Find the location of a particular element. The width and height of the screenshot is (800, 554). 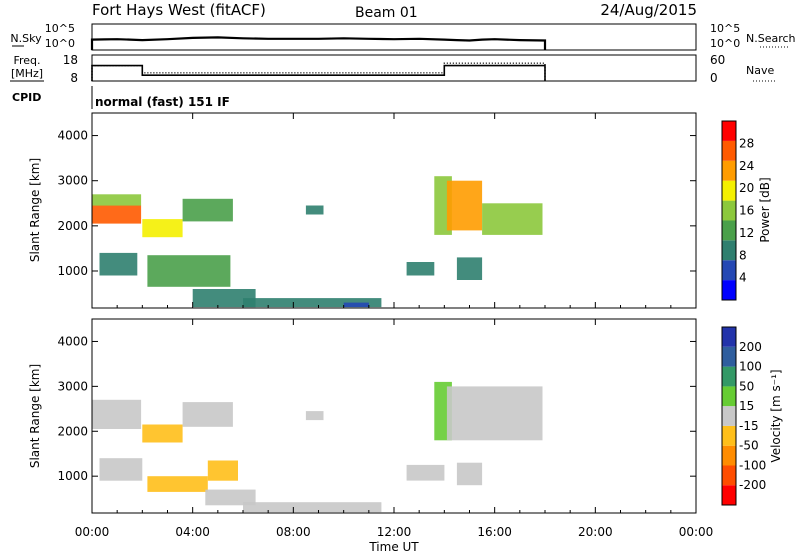

y-tick-label-3: 4000 is located at coordinates (72, 341).